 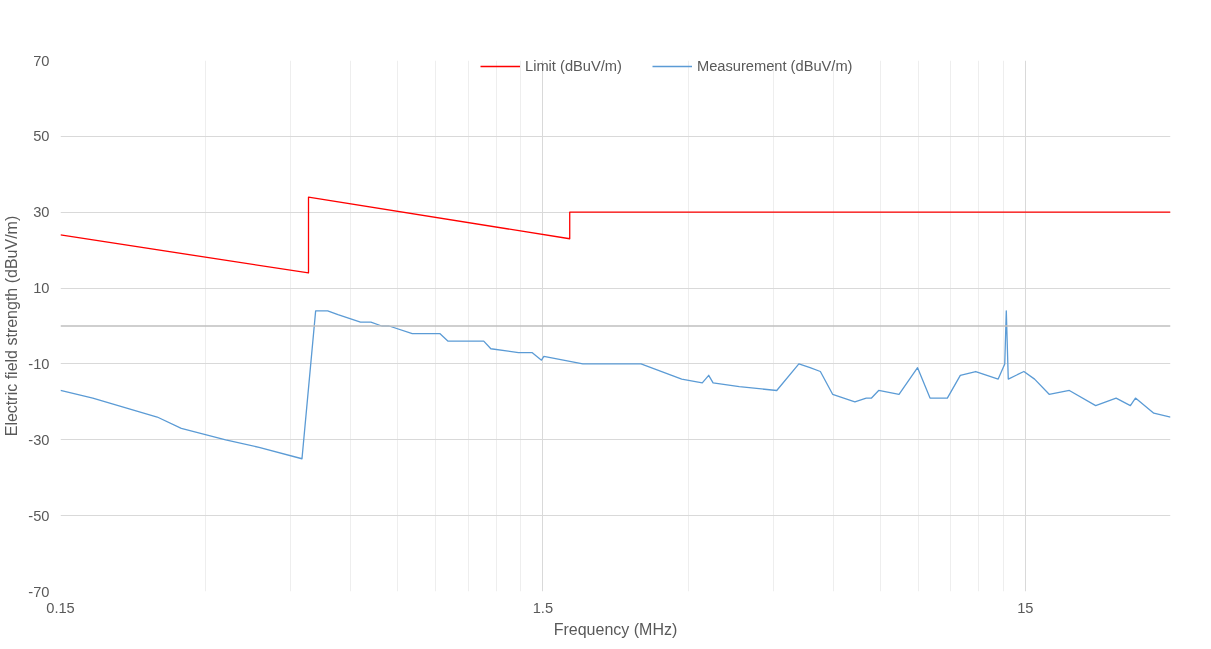 I want to click on y-tick-label: -70, so click(x=39, y=591).